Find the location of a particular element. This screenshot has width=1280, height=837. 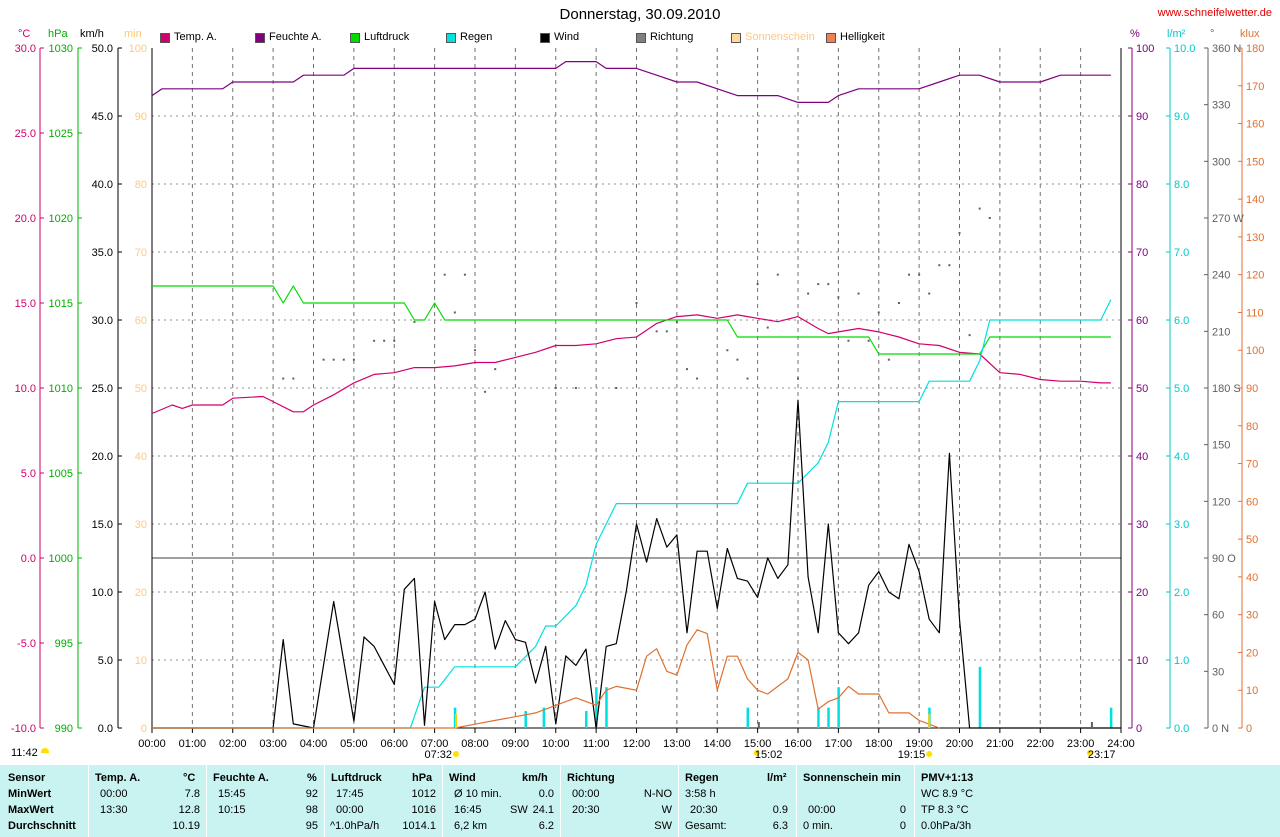

moon-icon is located at coordinates (1089, 753).